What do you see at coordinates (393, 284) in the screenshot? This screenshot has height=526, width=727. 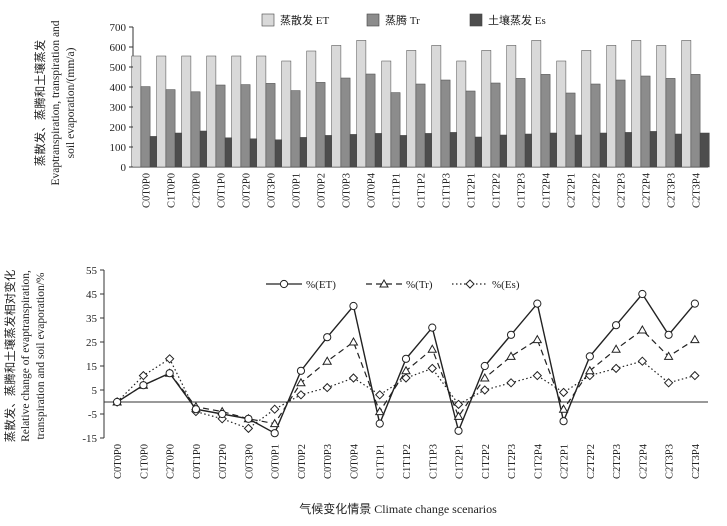 I see `line-chart-legend: %(ET) %(Tr) %(Es)` at bounding box center [393, 284].